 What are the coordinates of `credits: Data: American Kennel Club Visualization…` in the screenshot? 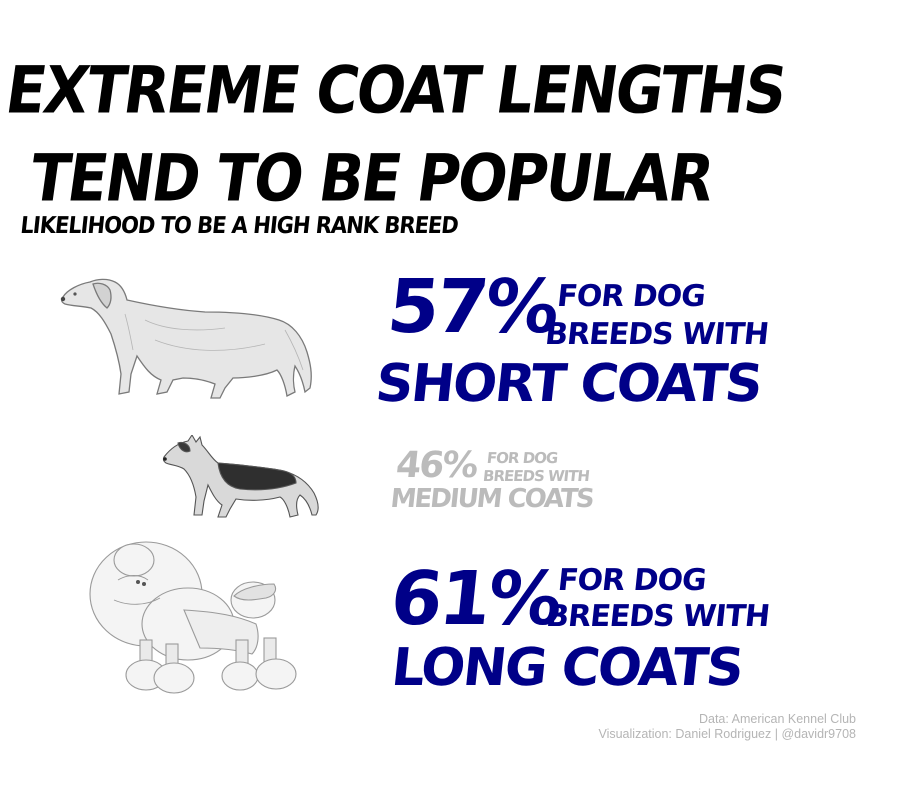 It's located at (727, 727).